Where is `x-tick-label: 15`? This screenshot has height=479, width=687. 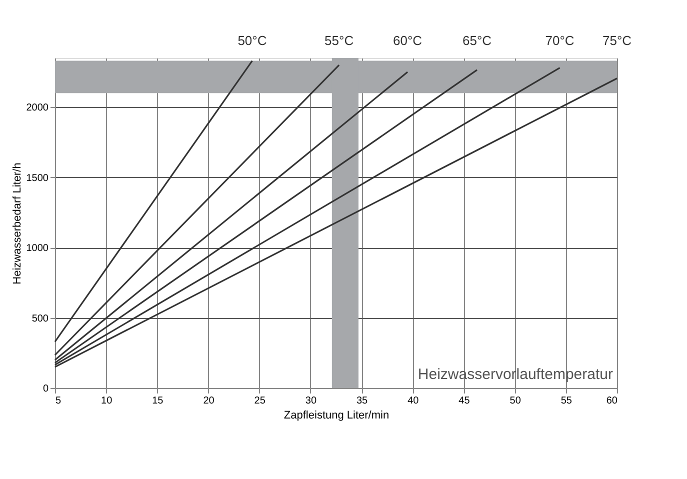
x-tick-label: 15 is located at coordinates (158, 401).